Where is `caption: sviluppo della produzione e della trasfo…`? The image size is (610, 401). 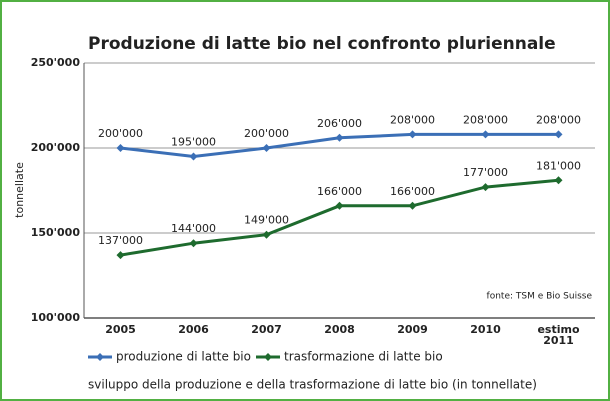
caption: sviluppo della produzione e della trasfo… is located at coordinates (312, 385).